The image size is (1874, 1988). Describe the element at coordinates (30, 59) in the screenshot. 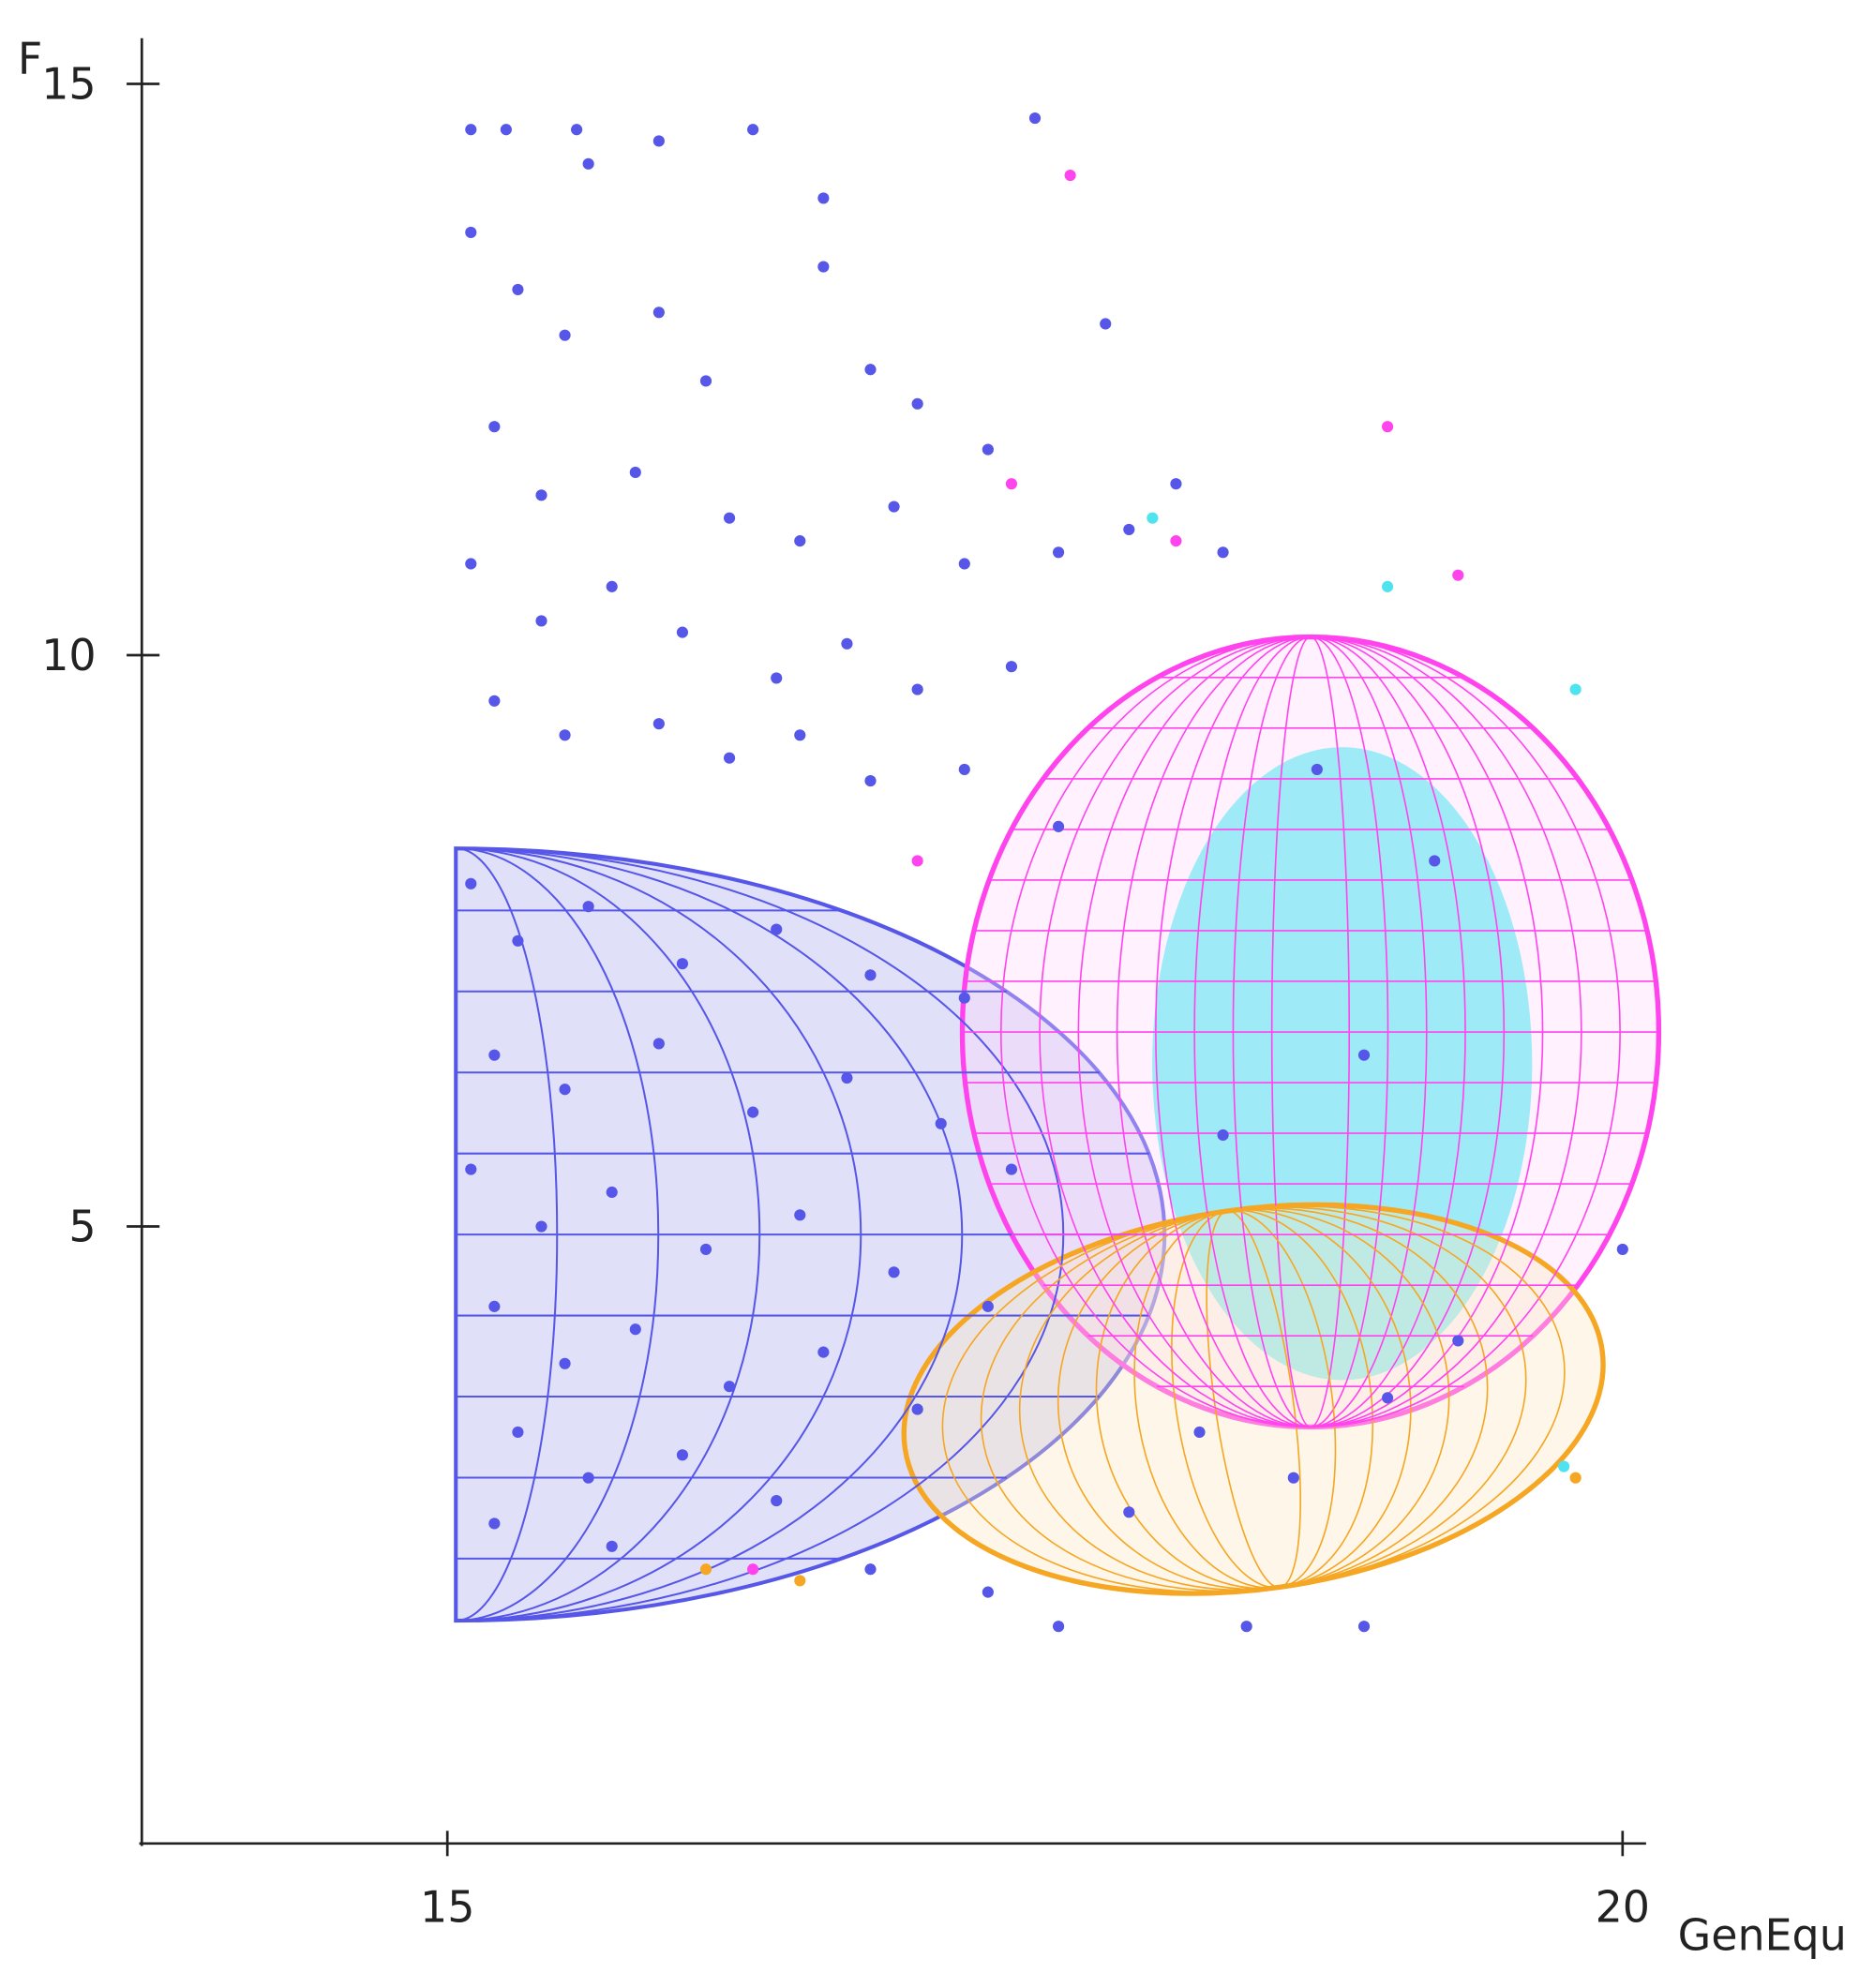

I see `y-axis-title: F` at that location.